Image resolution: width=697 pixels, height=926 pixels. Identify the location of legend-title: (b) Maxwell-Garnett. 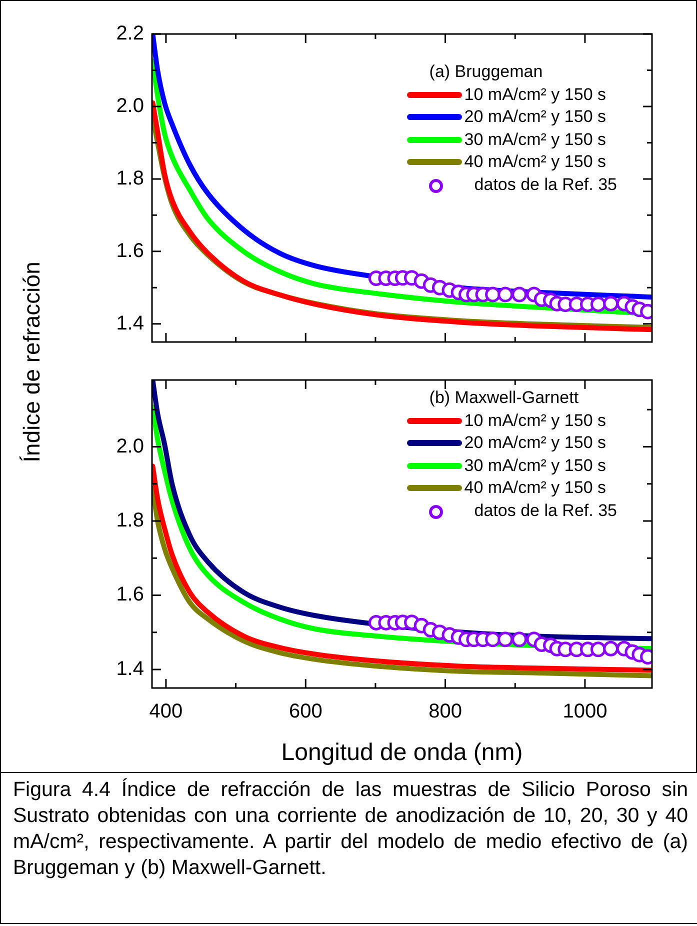
(504, 398).